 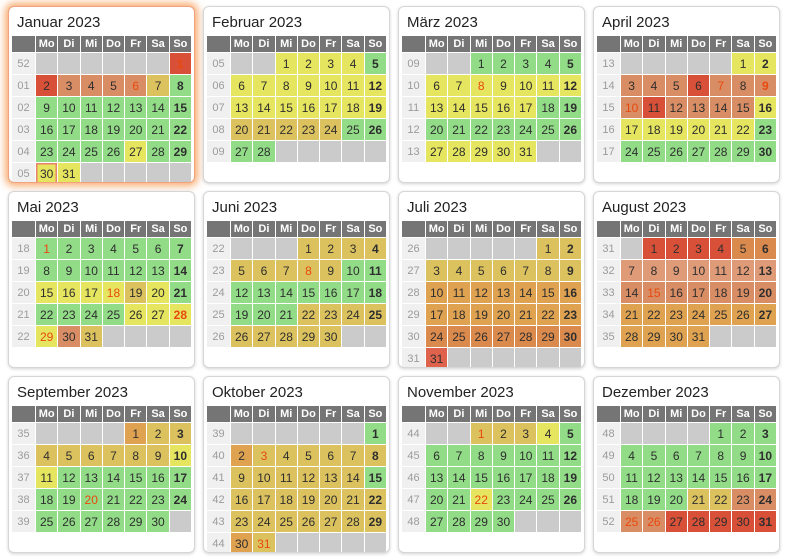 What do you see at coordinates (286, 336) in the screenshot?
I see `day-cell: 28` at bounding box center [286, 336].